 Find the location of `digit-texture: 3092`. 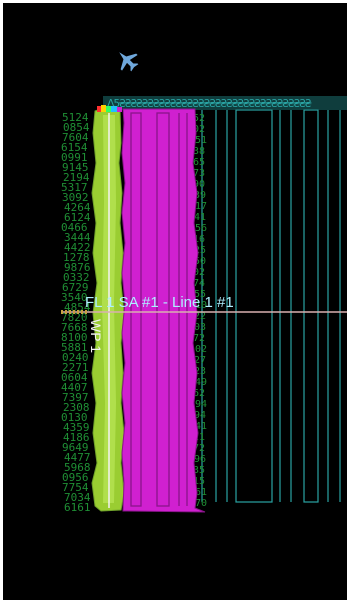

digit-texture: 3092 is located at coordinates (75, 197).